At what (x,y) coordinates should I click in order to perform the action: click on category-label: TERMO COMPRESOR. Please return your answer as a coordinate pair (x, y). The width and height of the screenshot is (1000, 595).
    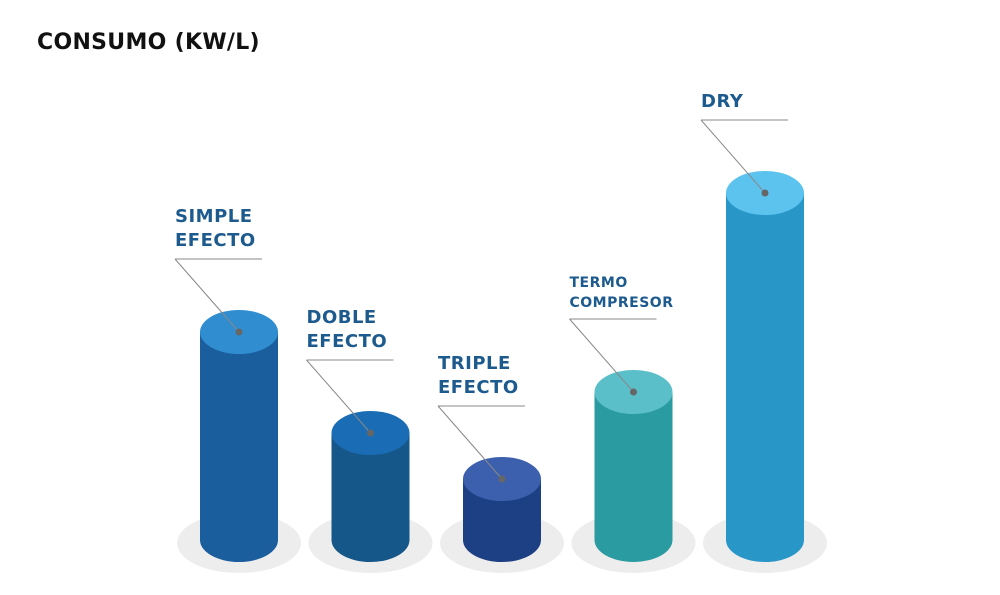
    Looking at the image, I should click on (621, 293).